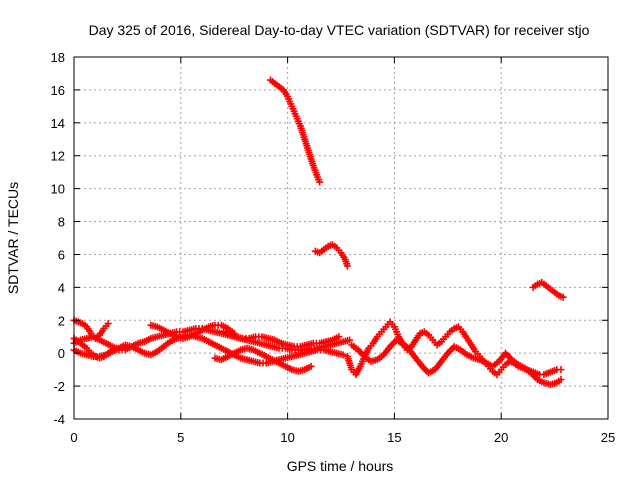  Describe the element at coordinates (180, 437) in the screenshot. I see `x-tick-label: 5` at that location.